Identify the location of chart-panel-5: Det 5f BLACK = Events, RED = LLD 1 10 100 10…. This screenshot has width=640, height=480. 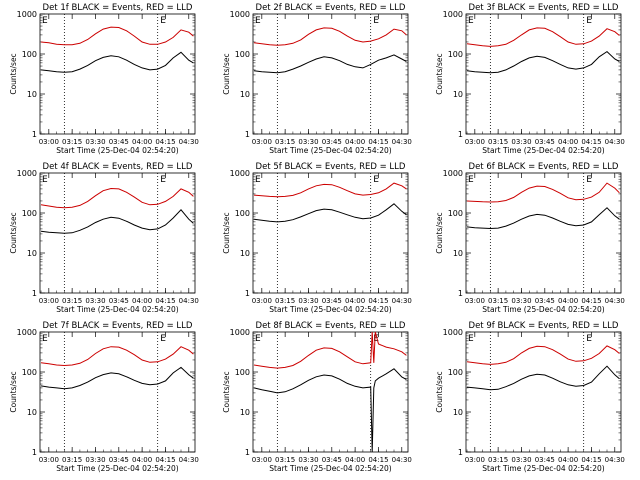
(317, 238).